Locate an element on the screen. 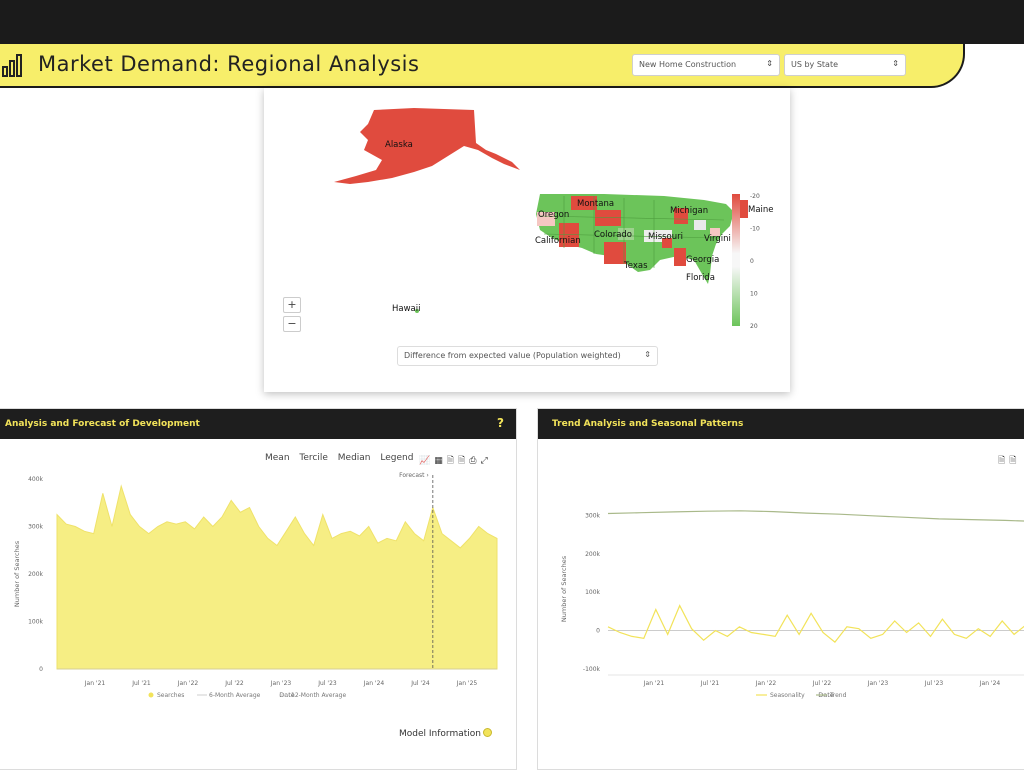 Image resolution: width=1024 pixels, height=770 pixels. model-information-label: Model Information is located at coordinates (440, 734).